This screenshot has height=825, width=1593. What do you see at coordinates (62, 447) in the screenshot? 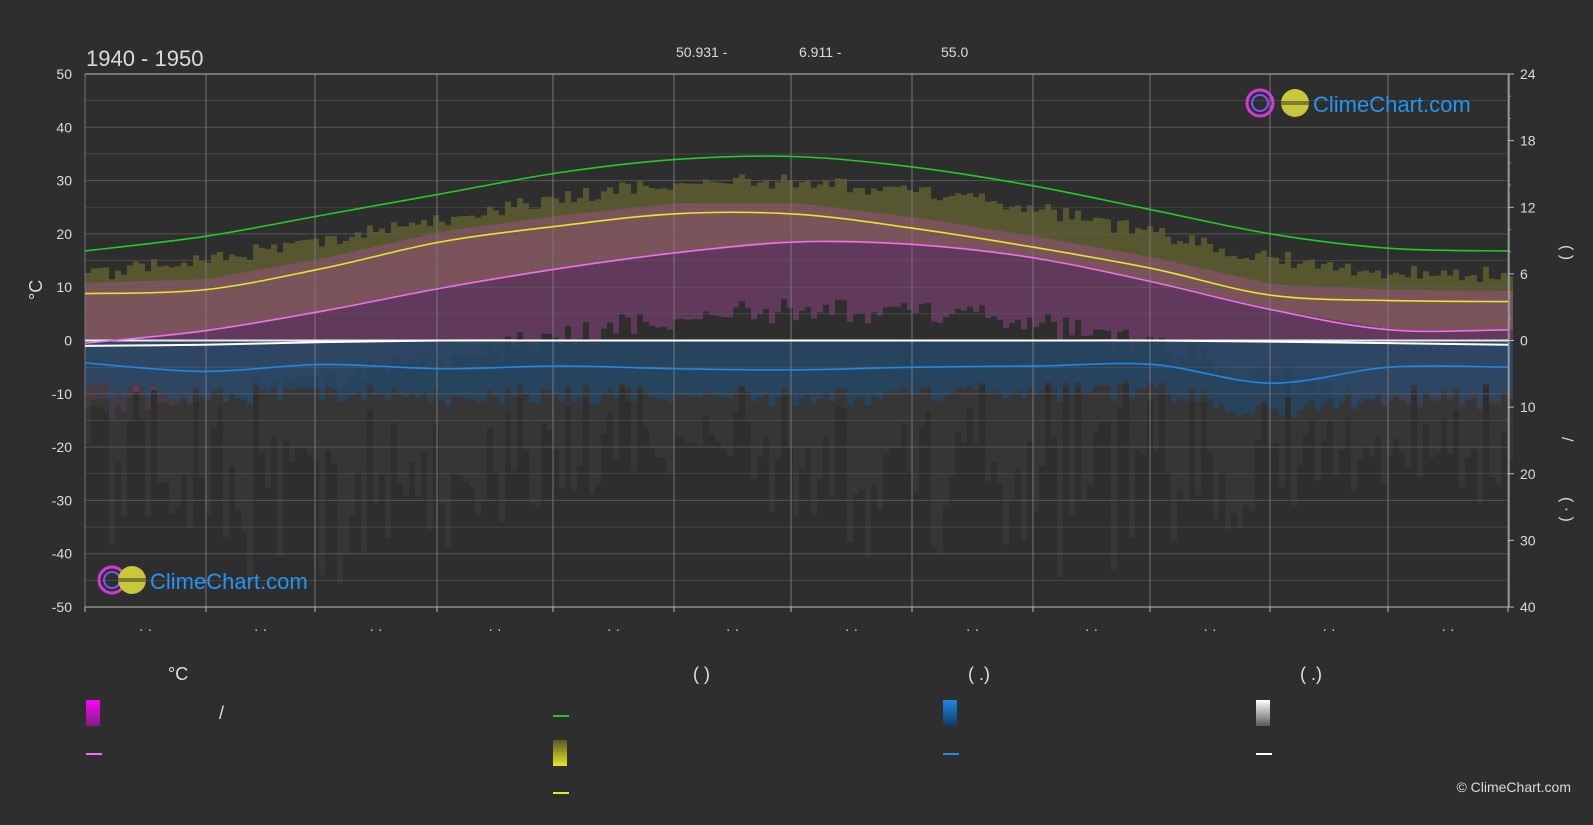
I see `y-tick-label-left: -20` at bounding box center [62, 447].